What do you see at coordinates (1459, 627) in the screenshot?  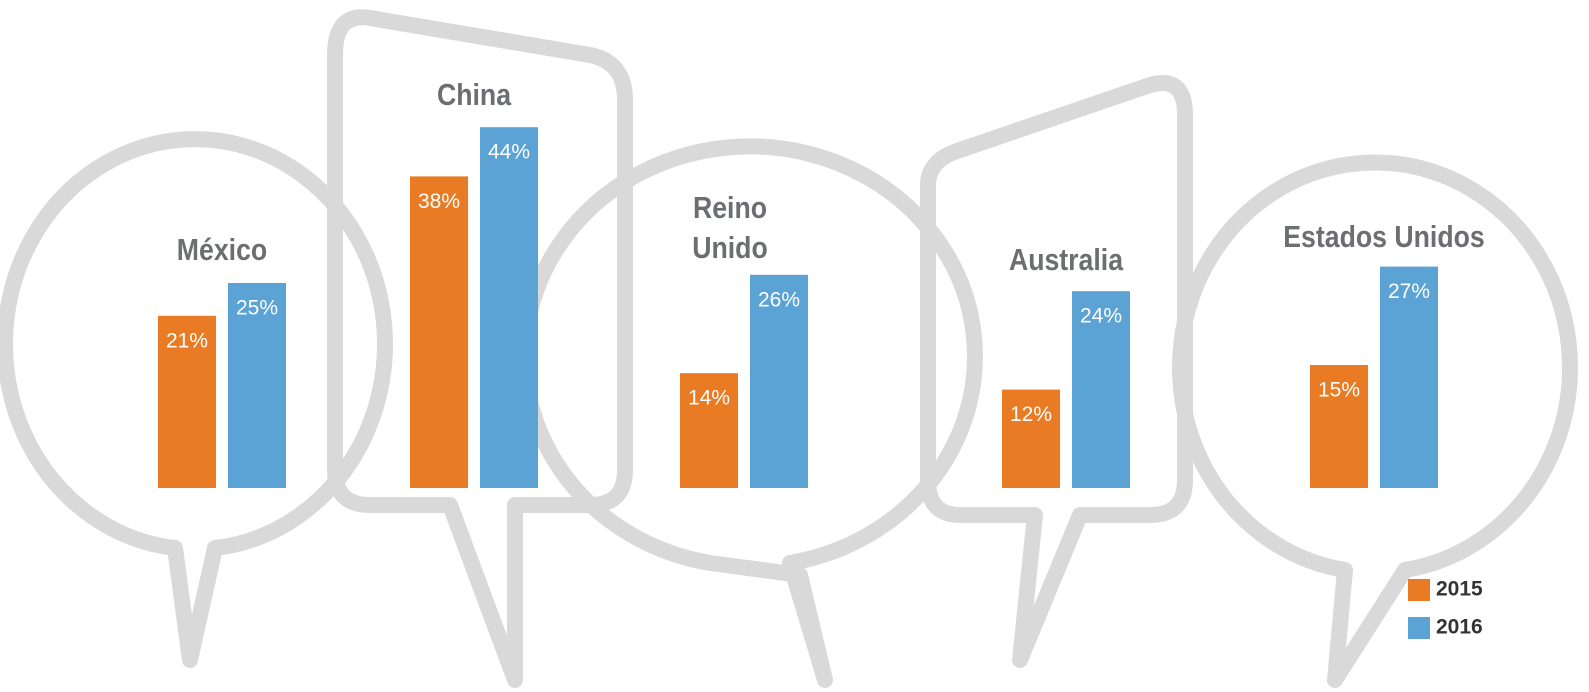 I see `legend-label: 2016` at bounding box center [1459, 627].